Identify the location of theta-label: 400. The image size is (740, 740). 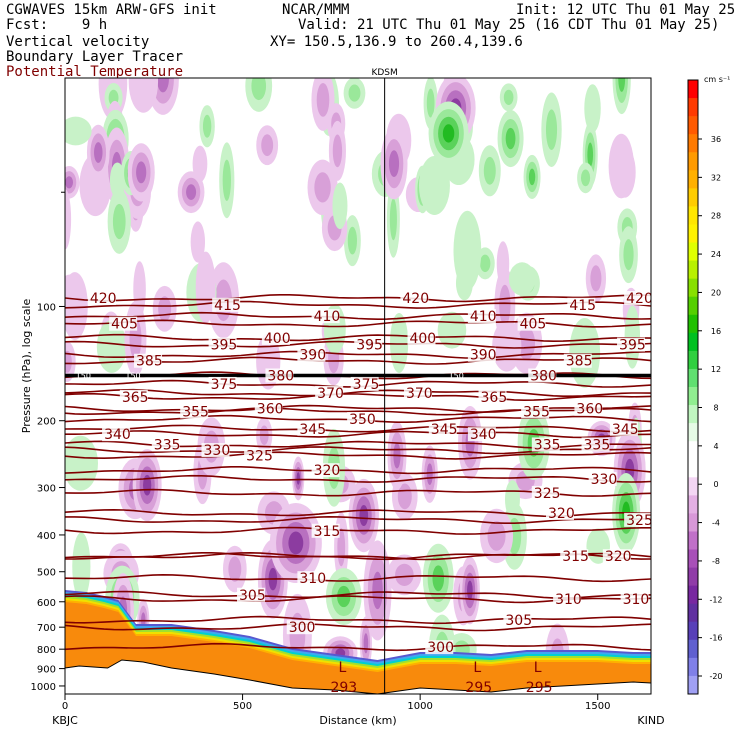
(277, 339).